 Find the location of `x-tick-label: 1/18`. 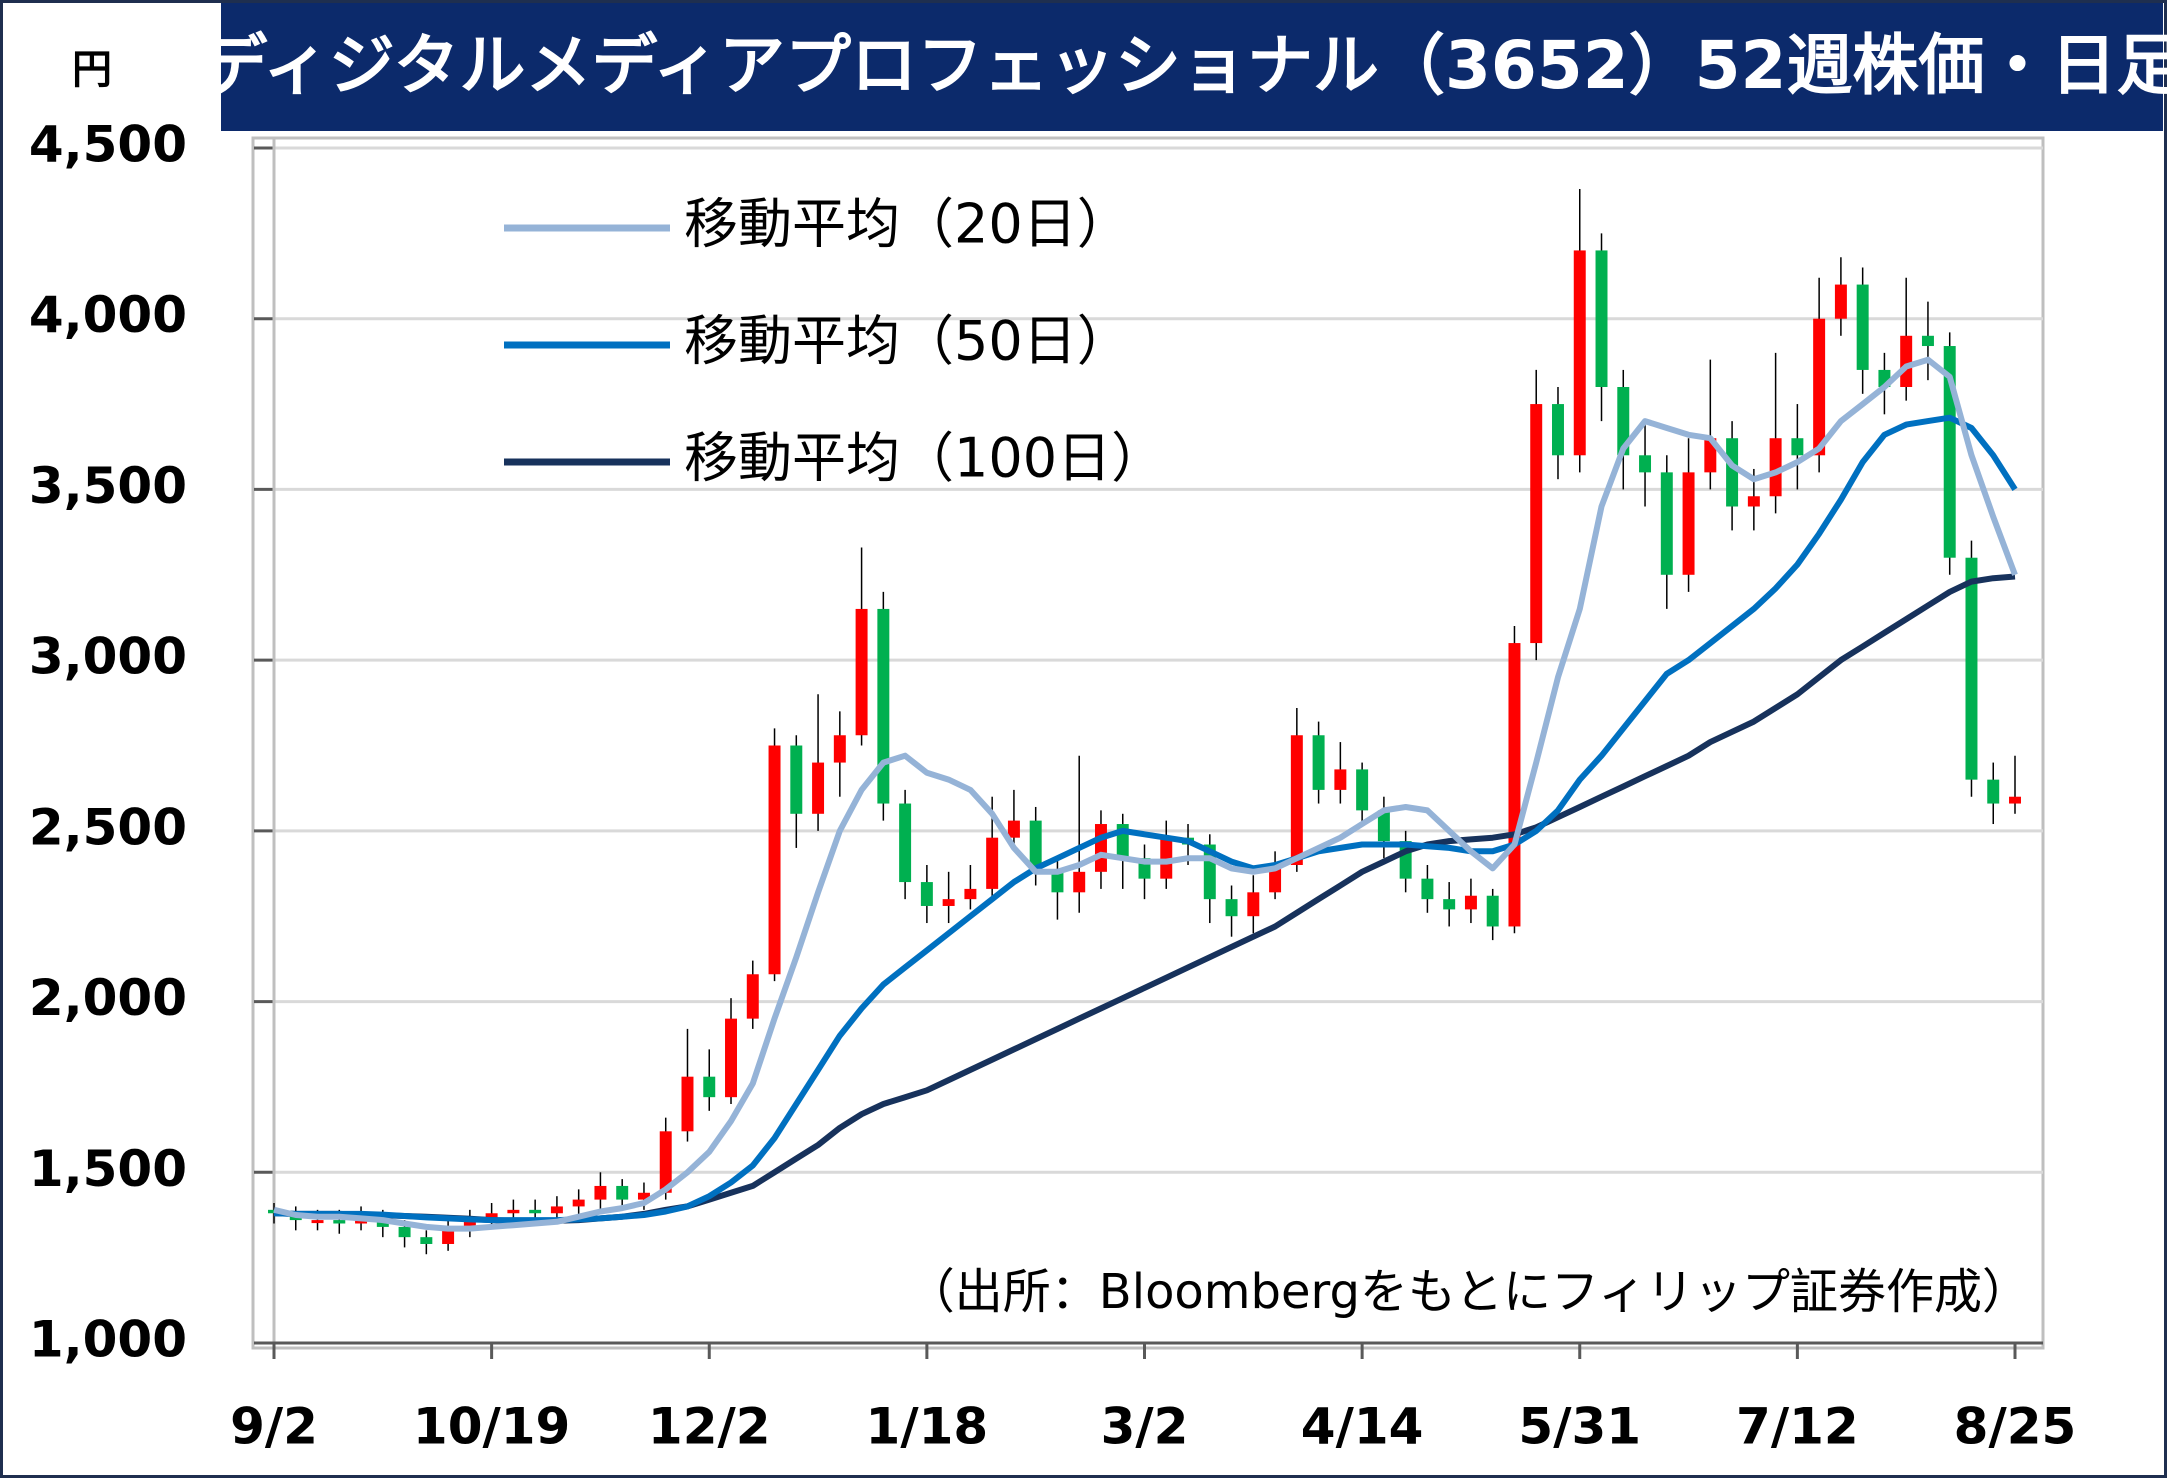

x-tick-label: 1/18 is located at coordinates (927, 1427).